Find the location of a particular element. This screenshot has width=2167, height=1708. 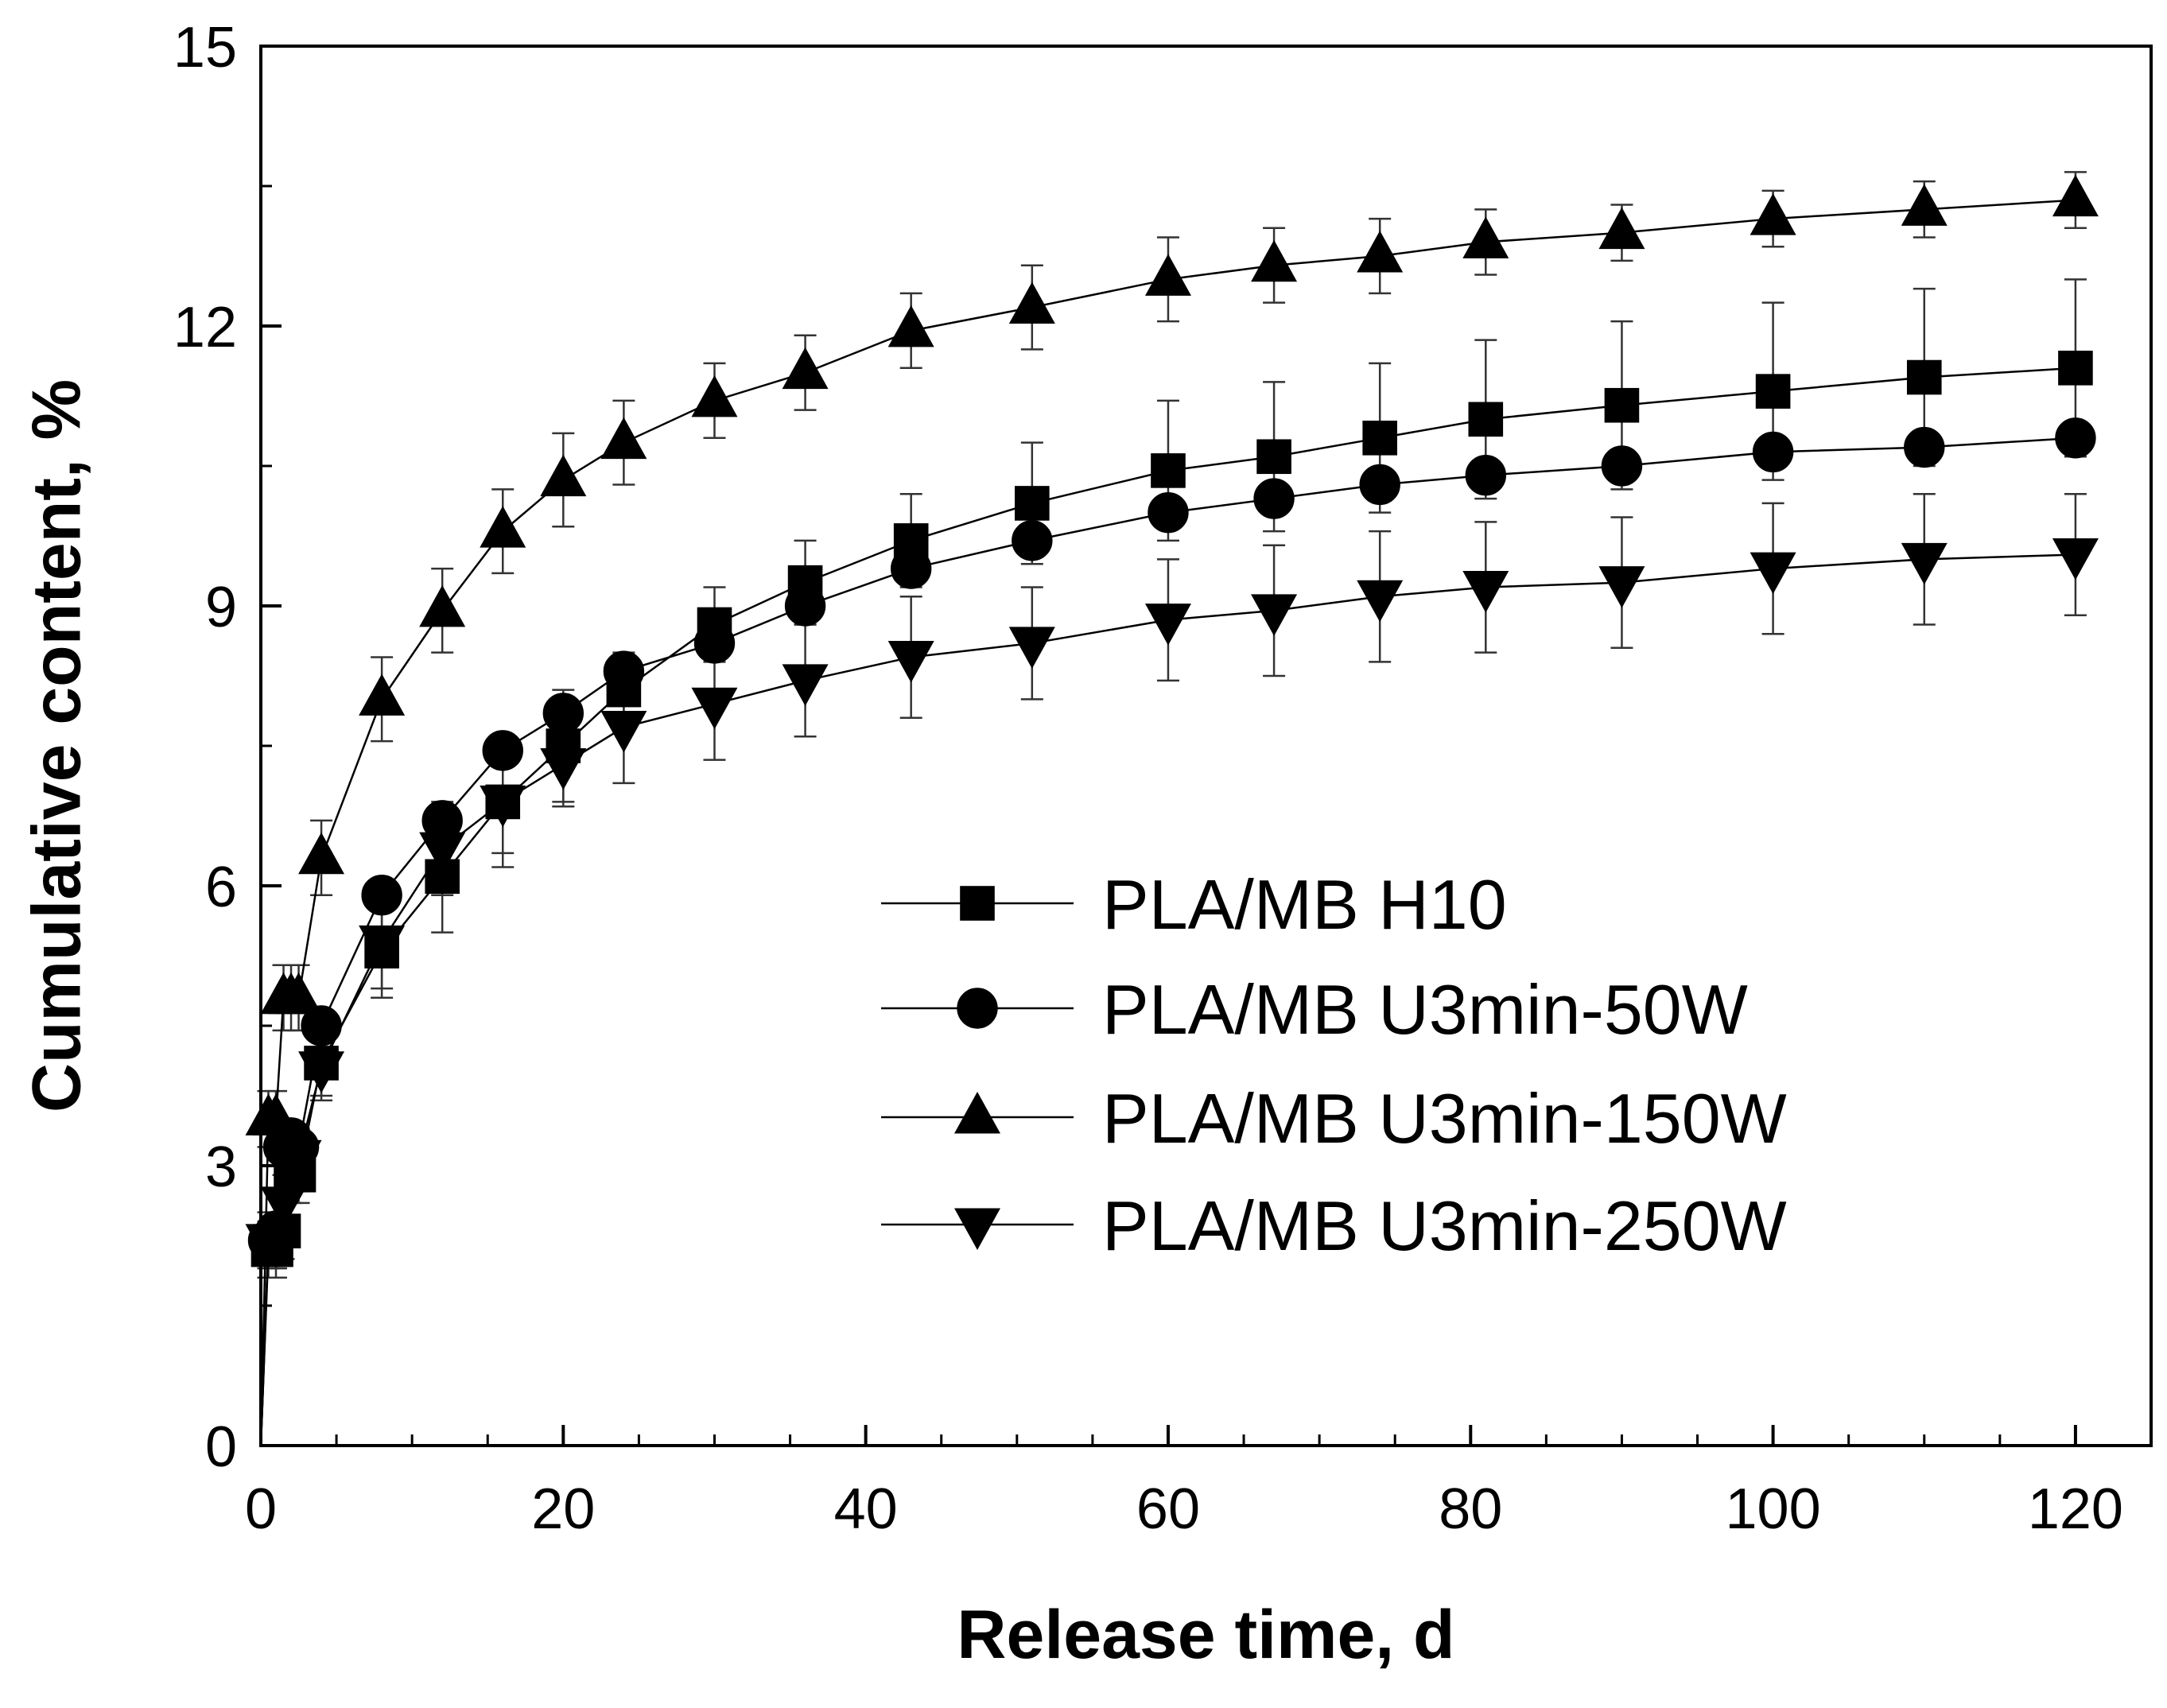

y-tick-label: 6 is located at coordinates (221, 887).